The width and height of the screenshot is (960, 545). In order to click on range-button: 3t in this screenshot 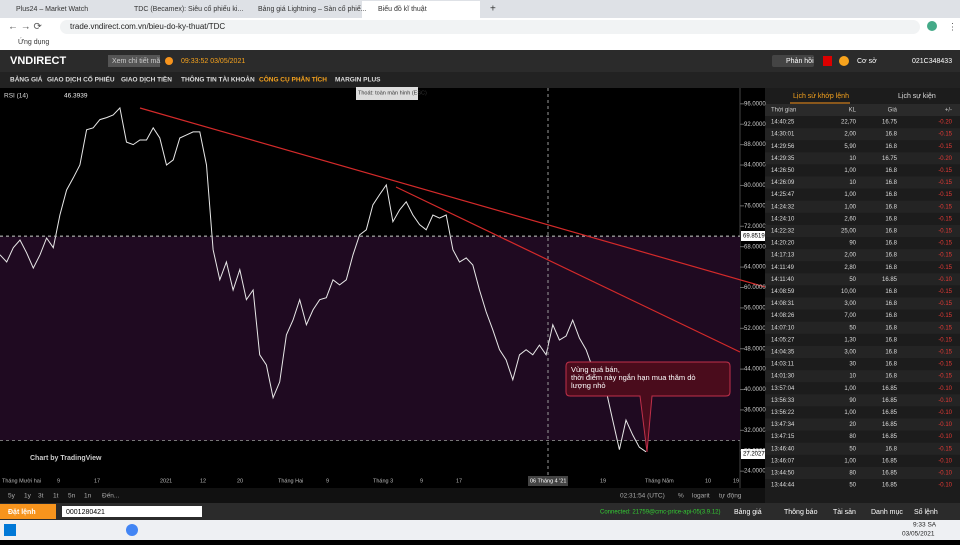, I will do `click(41, 496)`.